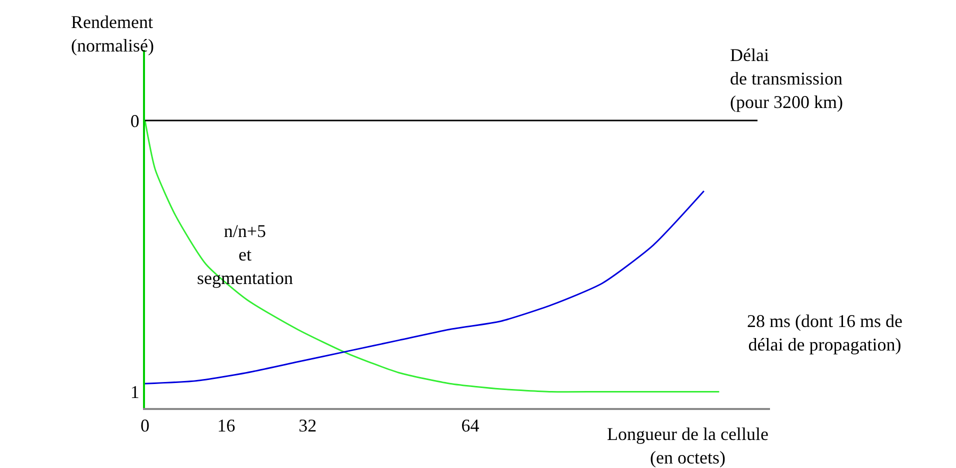  Describe the element at coordinates (687, 446) in the screenshot. I see `x-axis-title: Longueur de la cellule (en octets)` at that location.